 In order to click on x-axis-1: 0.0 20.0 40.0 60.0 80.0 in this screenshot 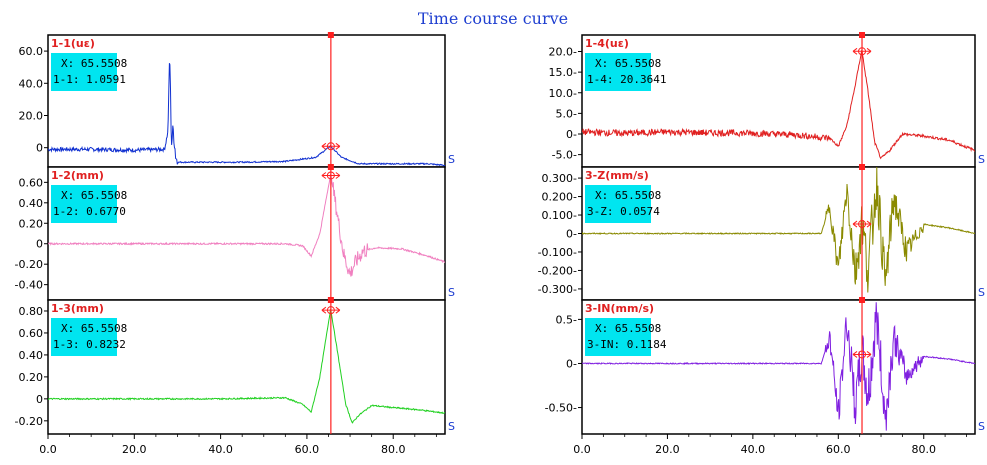, I will do `click(238, 445)`.